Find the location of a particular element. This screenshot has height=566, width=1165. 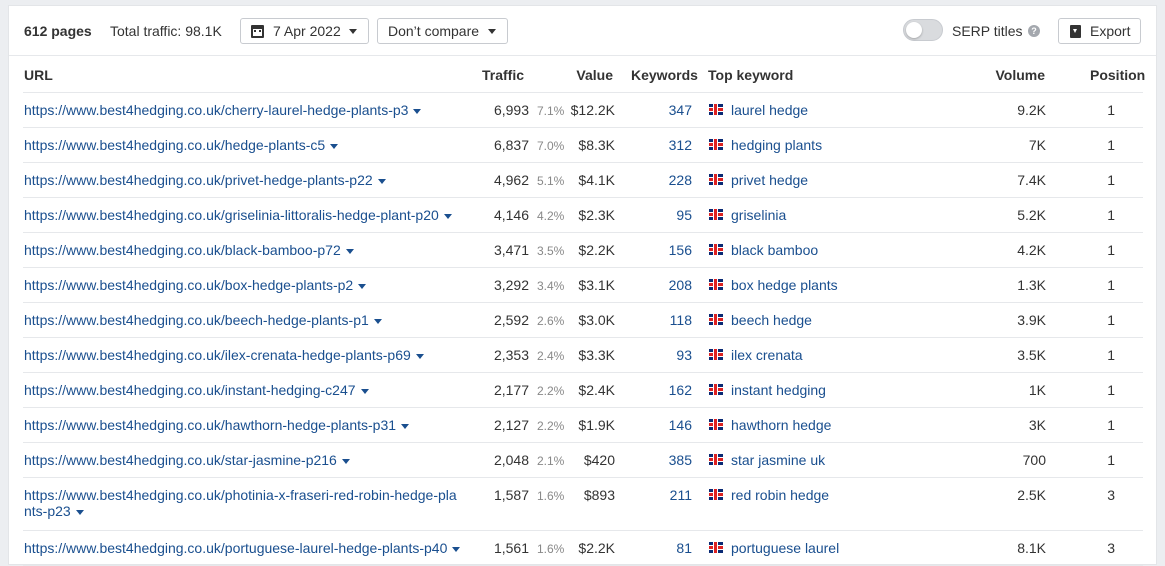

export-button: Export is located at coordinates (1099, 31).